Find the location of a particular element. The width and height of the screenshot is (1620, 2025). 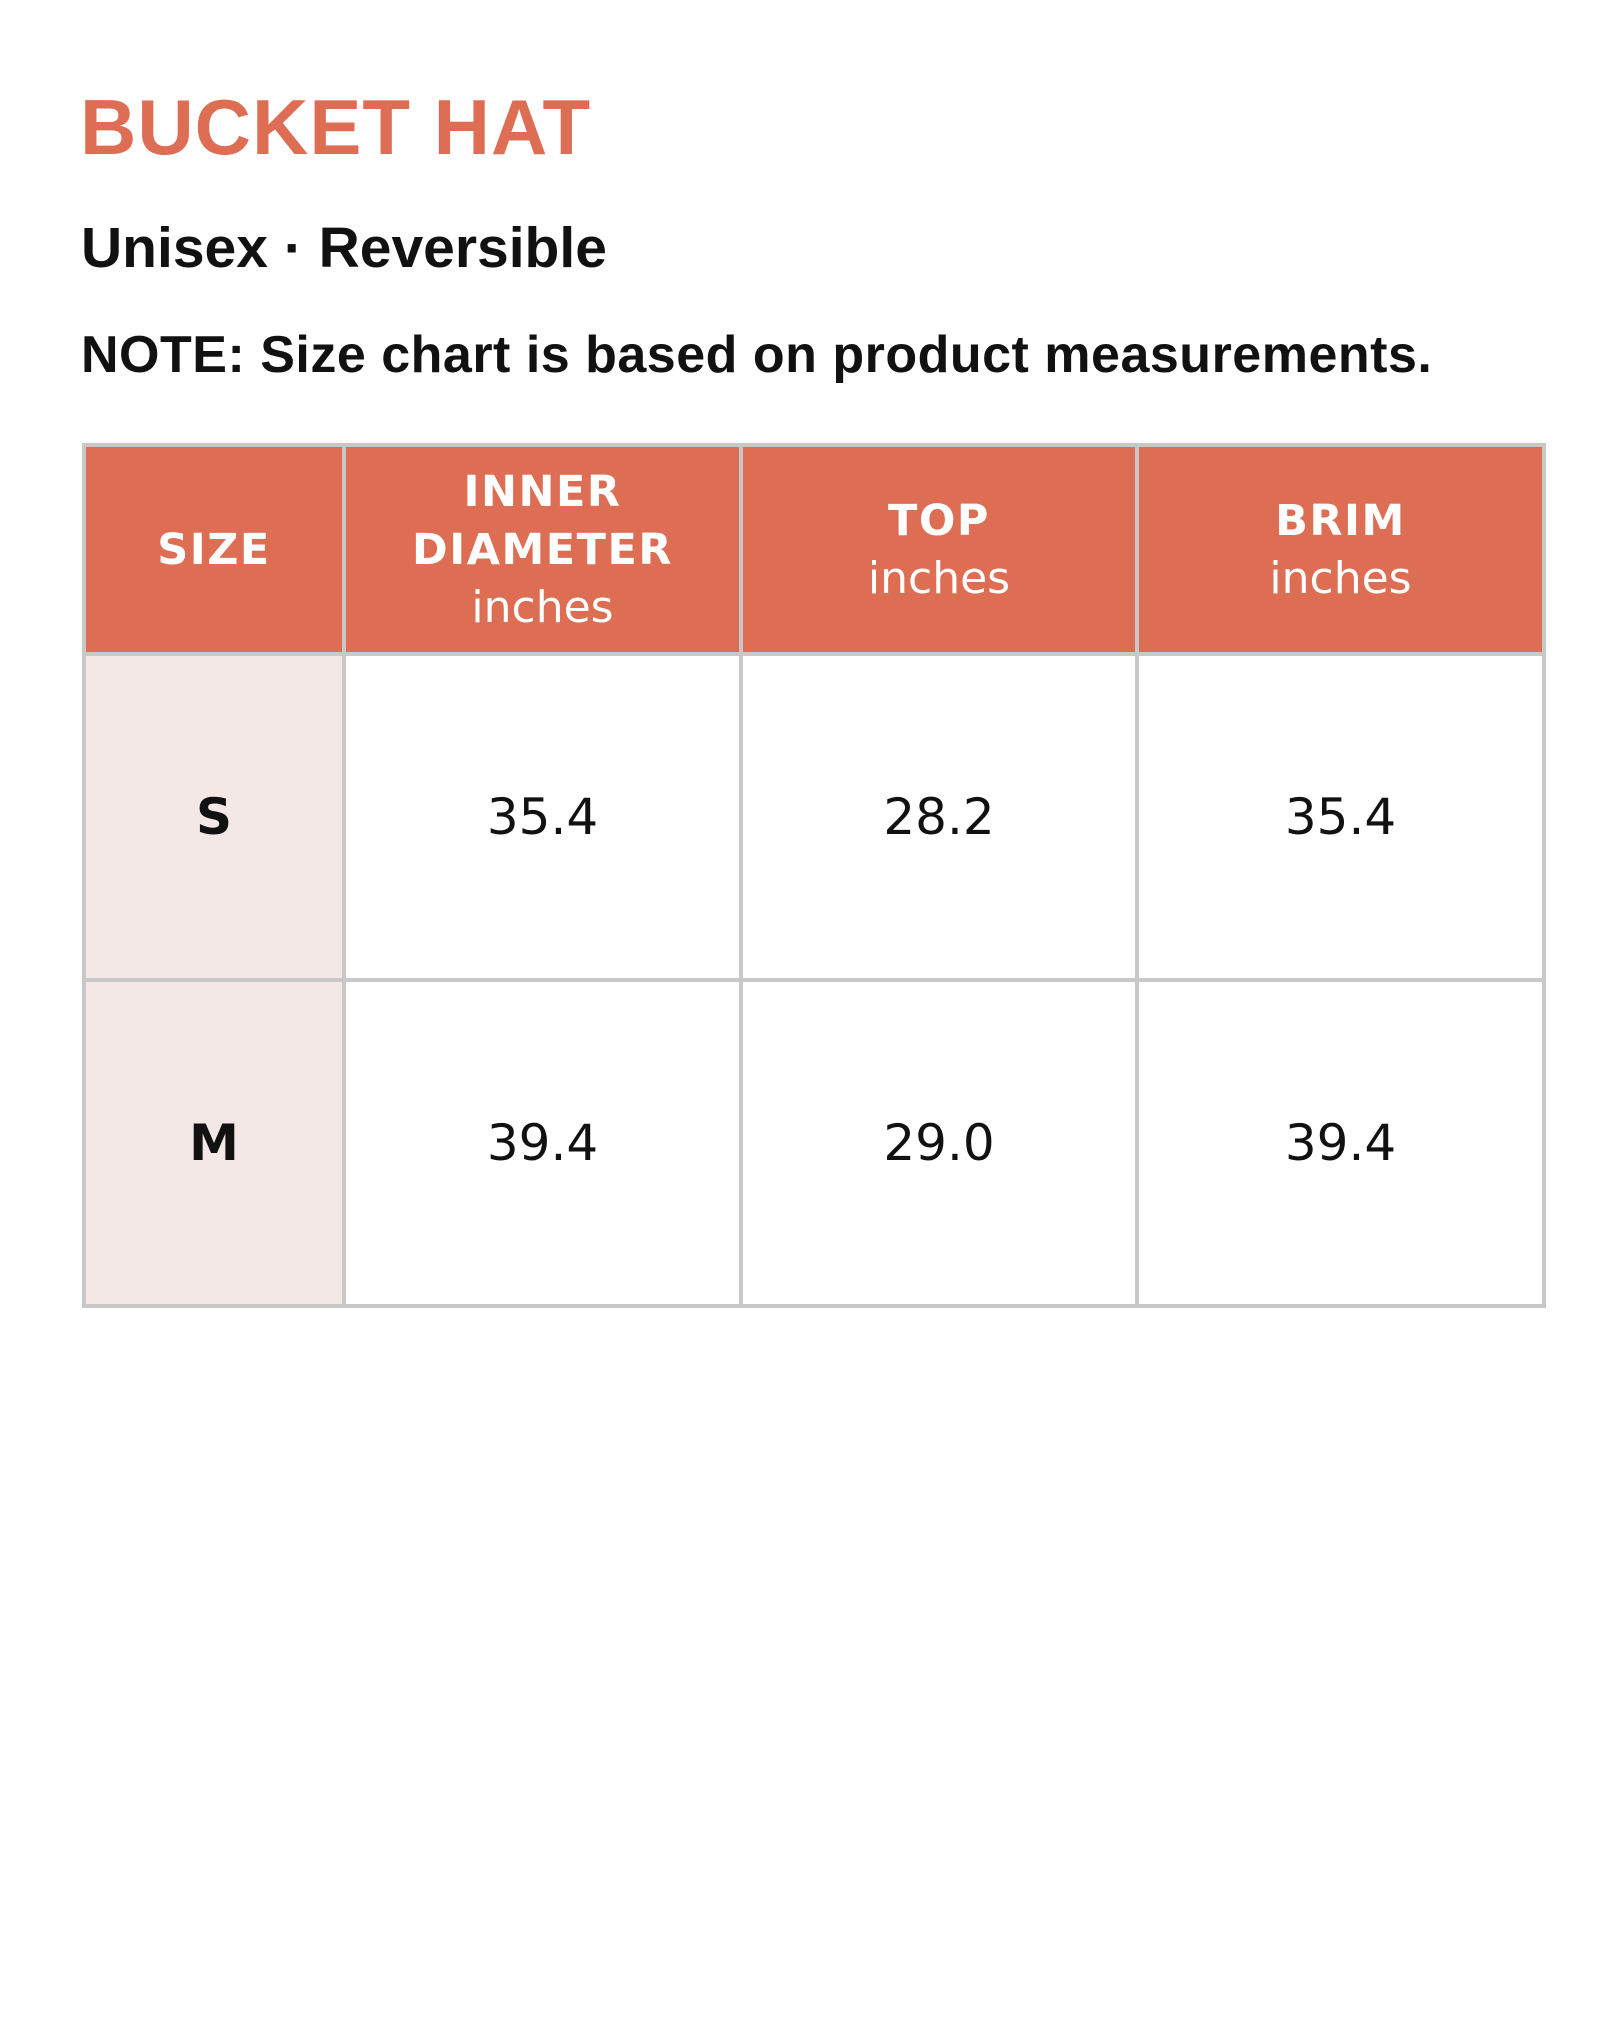

column-header: TOP inches is located at coordinates (939, 549).